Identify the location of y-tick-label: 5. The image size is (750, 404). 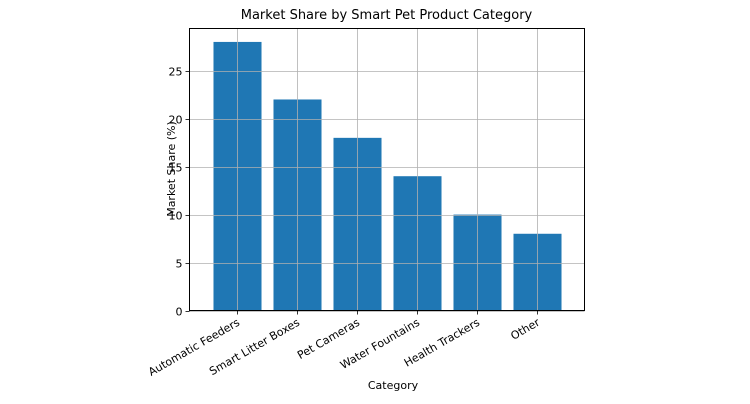
(179, 264).